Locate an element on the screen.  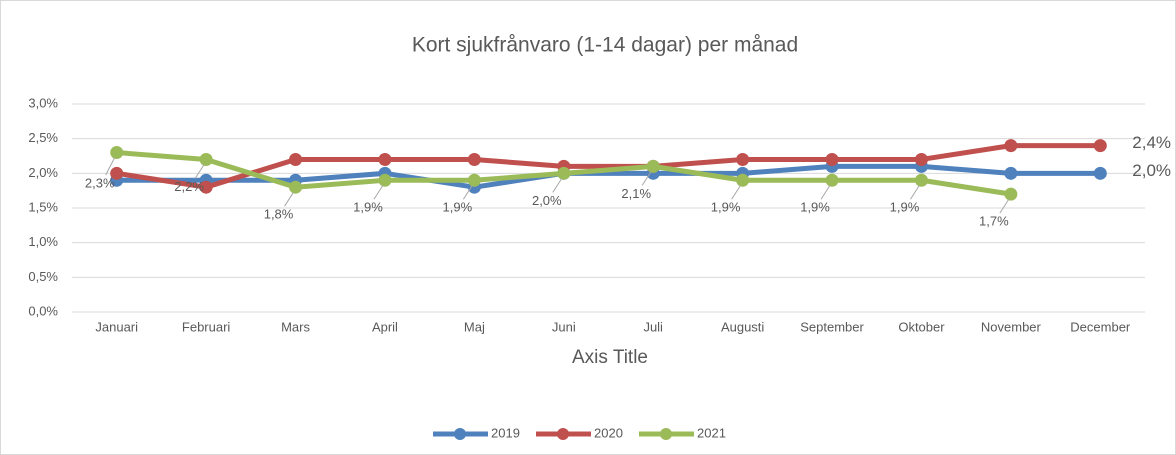
x-tick-label: September is located at coordinates (832, 326).